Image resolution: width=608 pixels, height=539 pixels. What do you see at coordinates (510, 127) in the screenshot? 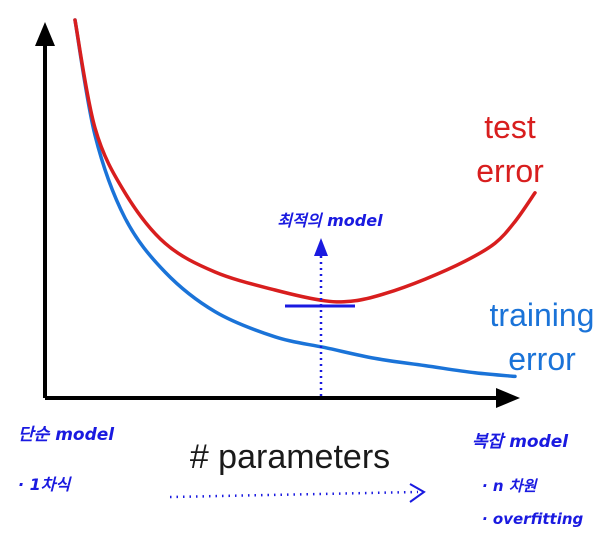
I see `test-error-label-line1: test` at bounding box center [510, 127].